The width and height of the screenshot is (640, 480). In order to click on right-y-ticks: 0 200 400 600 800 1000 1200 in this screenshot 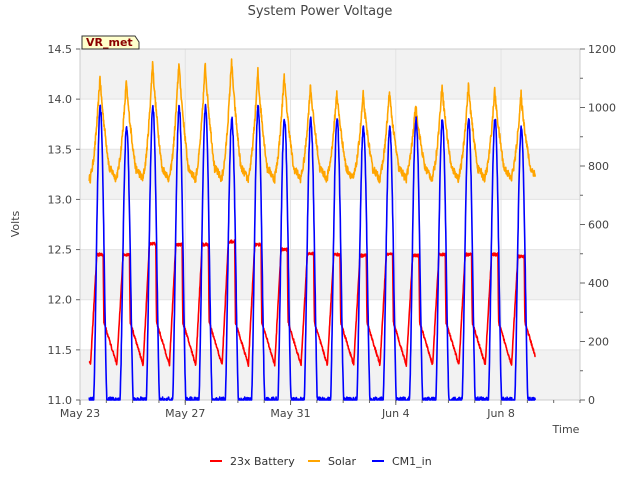, I will do `click(598, 225)`.